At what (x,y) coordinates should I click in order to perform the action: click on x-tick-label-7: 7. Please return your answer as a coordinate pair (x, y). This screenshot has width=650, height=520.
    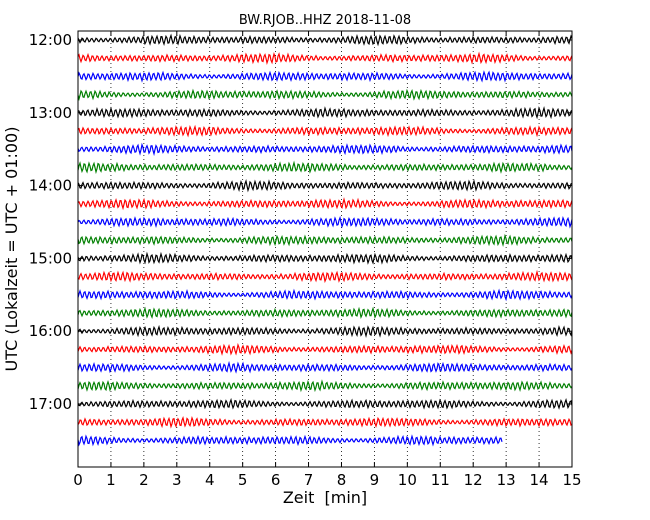
    Looking at the image, I should click on (309, 480).